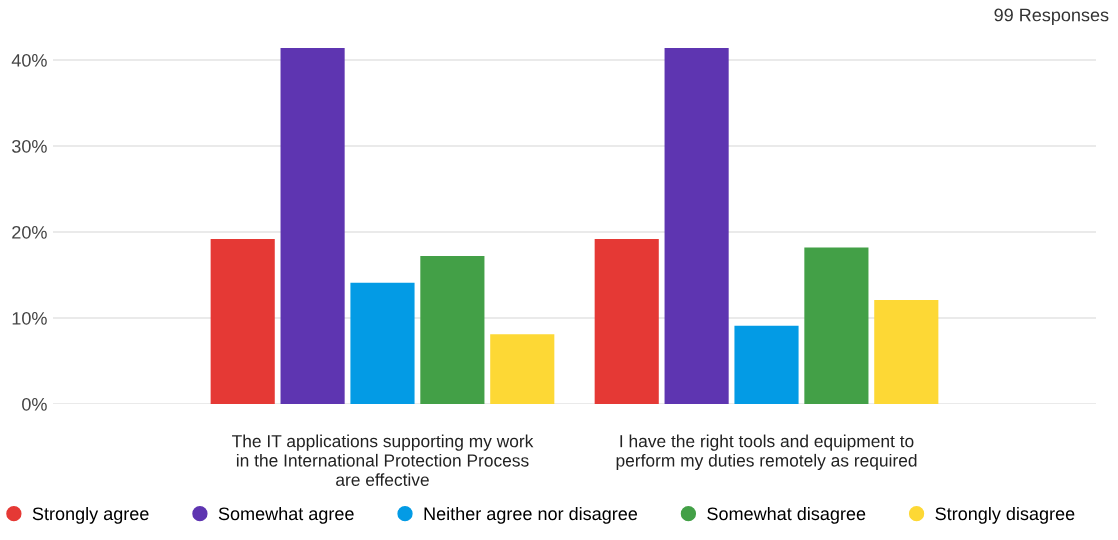  I want to click on x-tick-label: The IT applications supporting my work in the International Protection Process are effective, so click(383, 460).